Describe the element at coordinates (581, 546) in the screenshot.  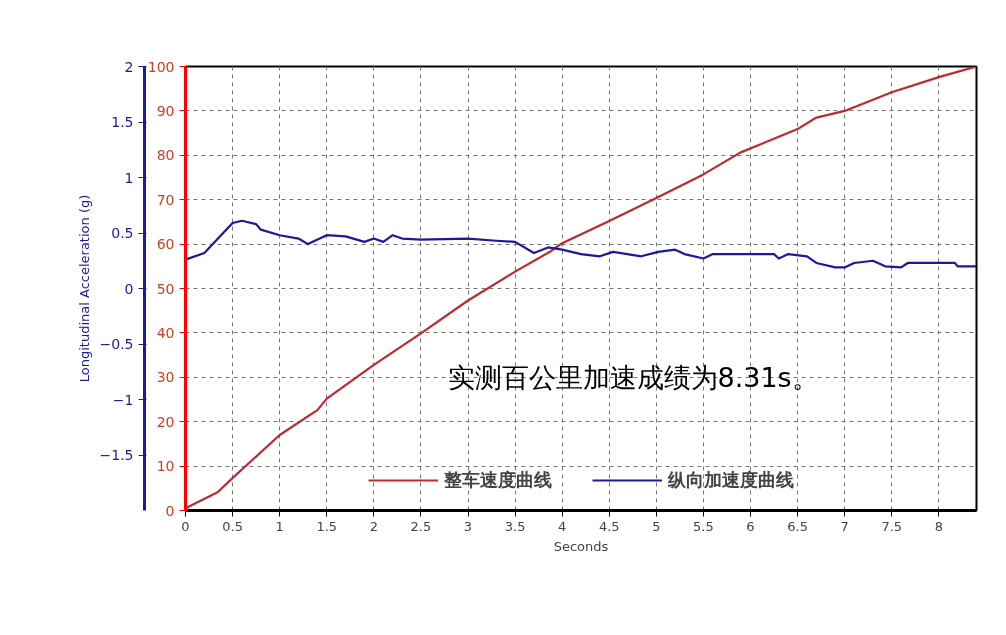
I see `x-axis-title: Seconds` at that location.